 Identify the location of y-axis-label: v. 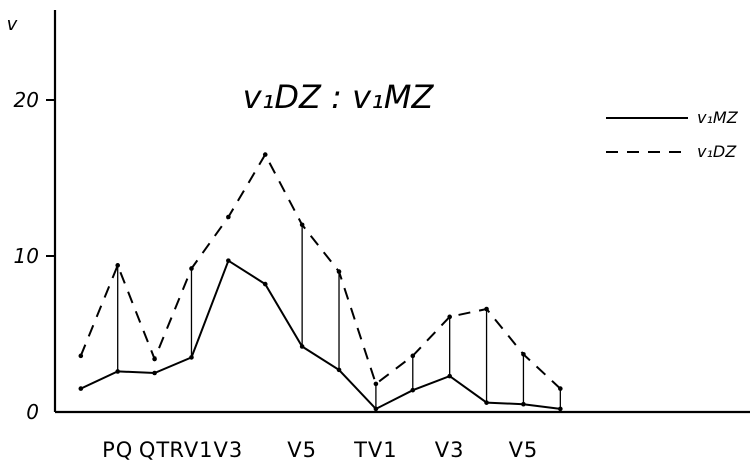
(12, 24).